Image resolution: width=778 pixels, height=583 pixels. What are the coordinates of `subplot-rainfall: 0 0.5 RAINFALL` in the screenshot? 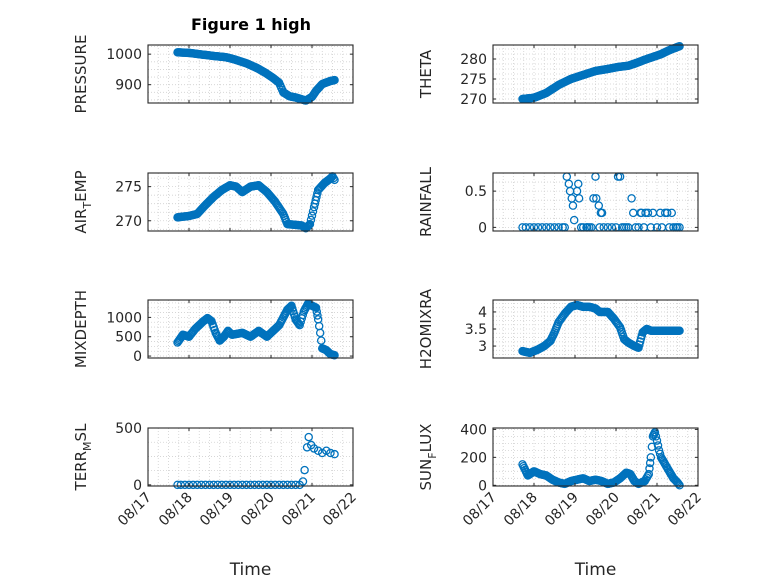 It's located at (558, 201).